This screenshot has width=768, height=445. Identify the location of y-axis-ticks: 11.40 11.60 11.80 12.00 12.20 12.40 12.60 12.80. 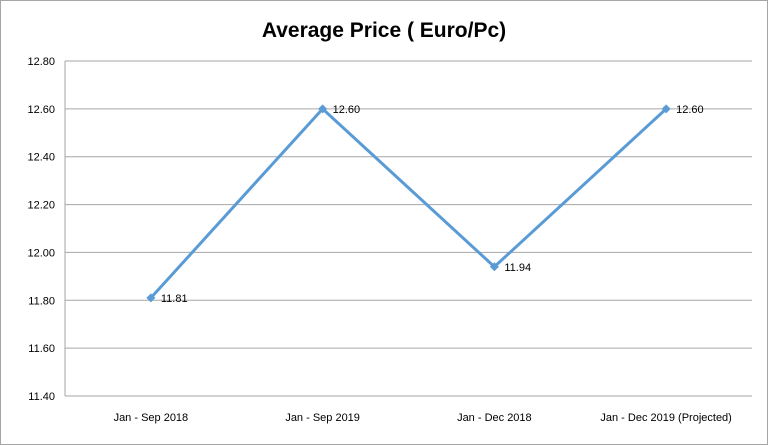
(41, 229).